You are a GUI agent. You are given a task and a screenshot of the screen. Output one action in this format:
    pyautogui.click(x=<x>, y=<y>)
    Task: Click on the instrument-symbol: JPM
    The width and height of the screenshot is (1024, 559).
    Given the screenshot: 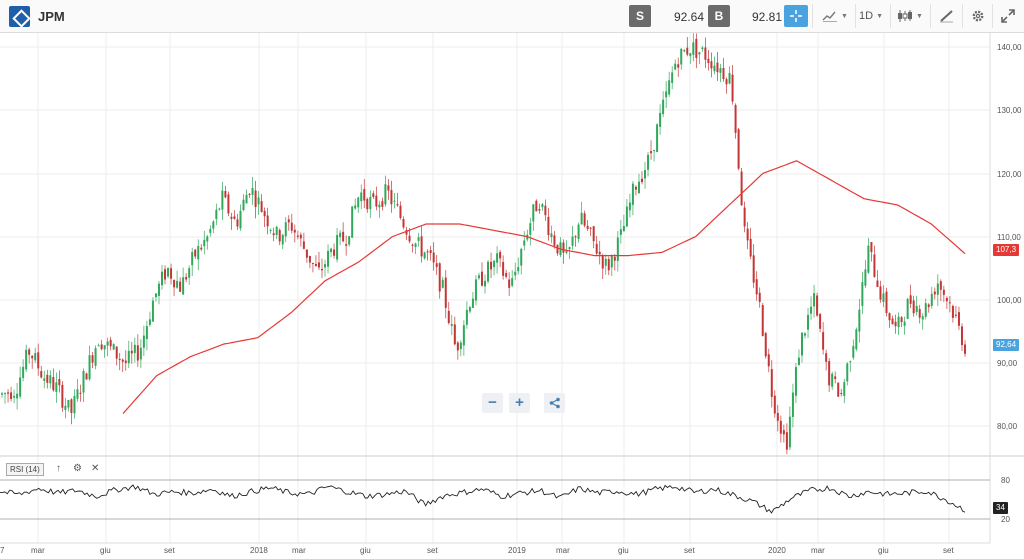 What is the action you would take?
    pyautogui.click(x=51, y=16)
    